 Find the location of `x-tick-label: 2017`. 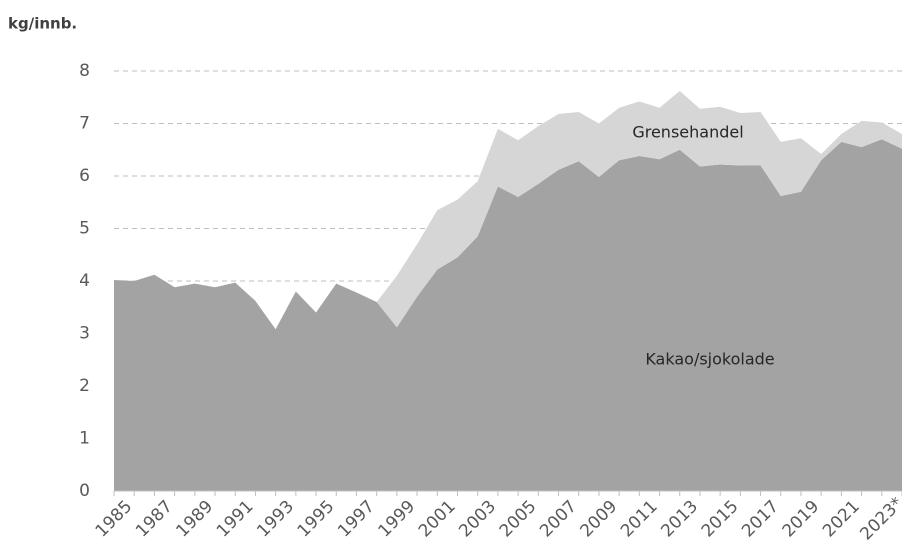

x-tick-label: 2017 is located at coordinates (760, 519).